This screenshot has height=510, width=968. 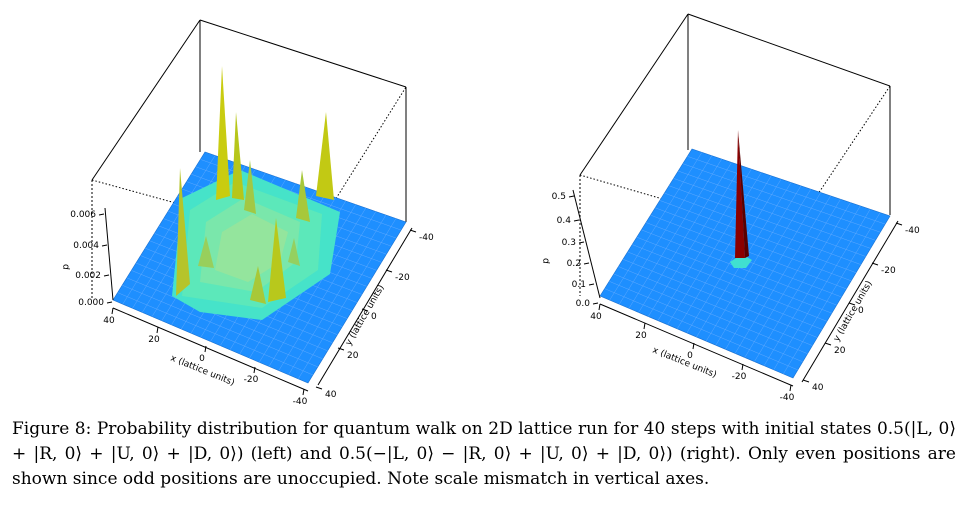 I want to click on z-tick-label: 0.4, so click(x=564, y=221).